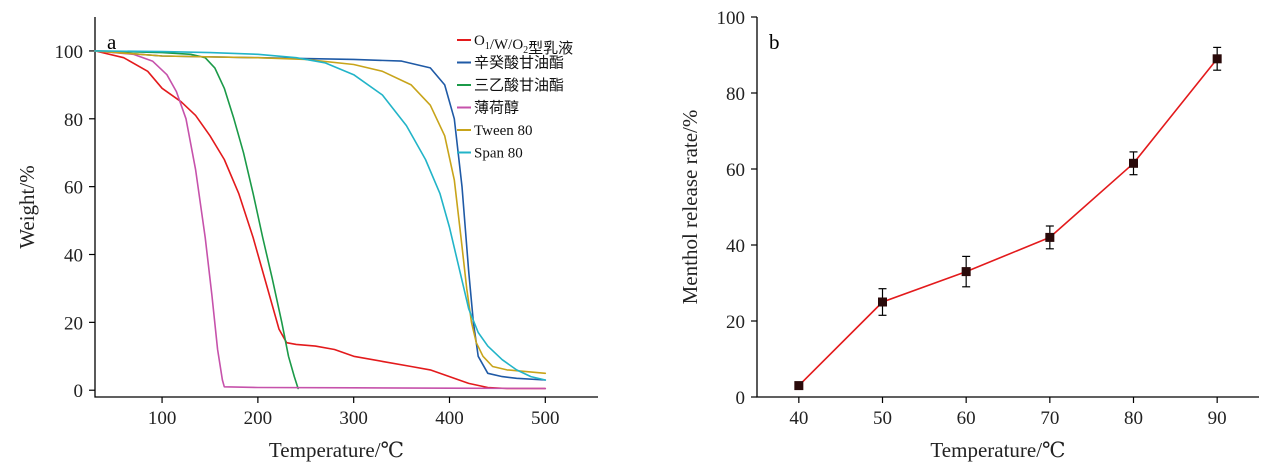 Image resolution: width=1269 pixels, height=471 pixels. Describe the element at coordinates (498, 154) in the screenshot. I see `legend-entry: Span 80` at that location.